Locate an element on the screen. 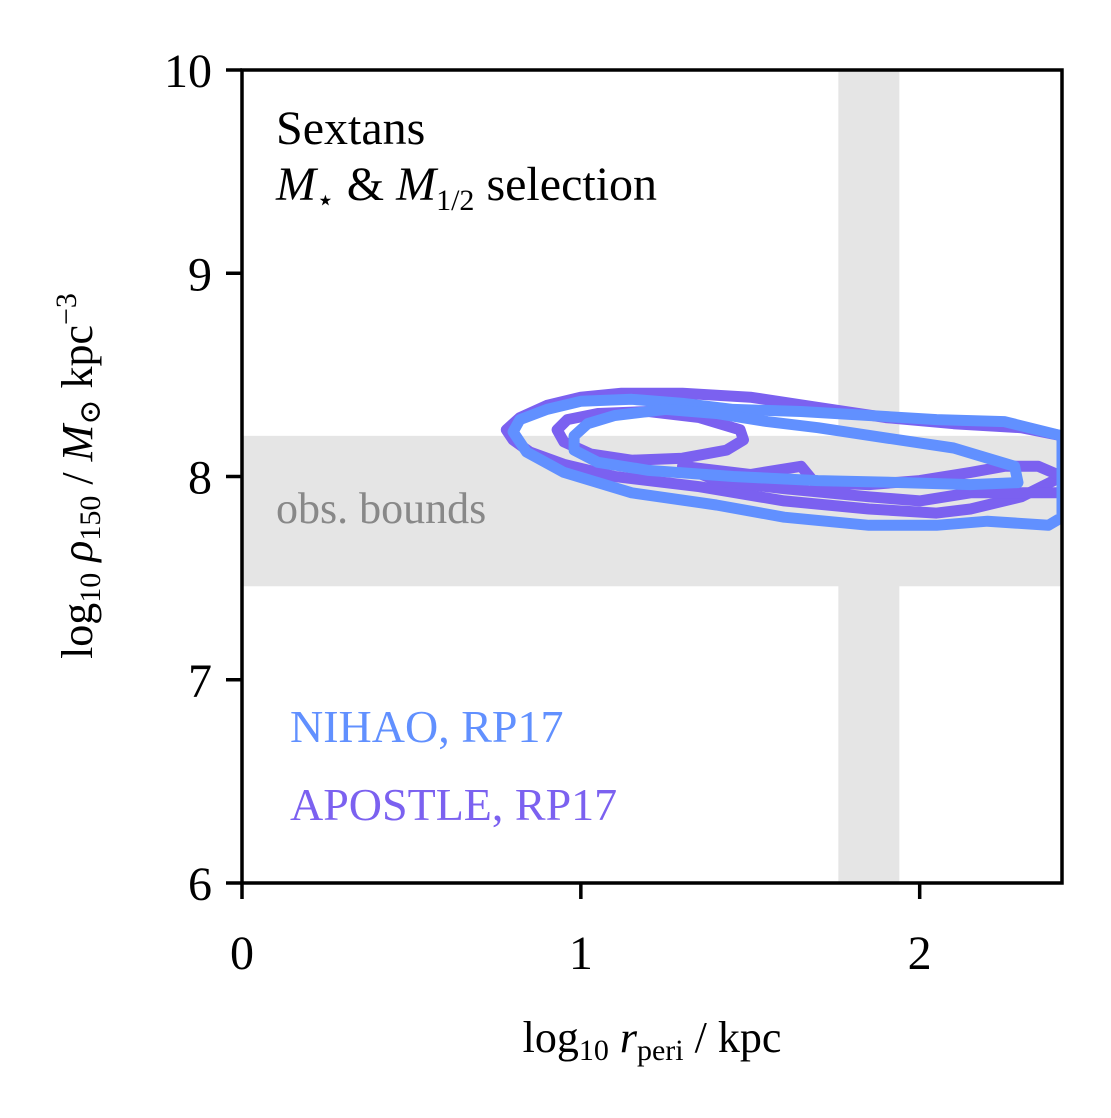 This screenshot has width=1111, height=1118. y-tick-label: 8 is located at coordinates (200, 478).